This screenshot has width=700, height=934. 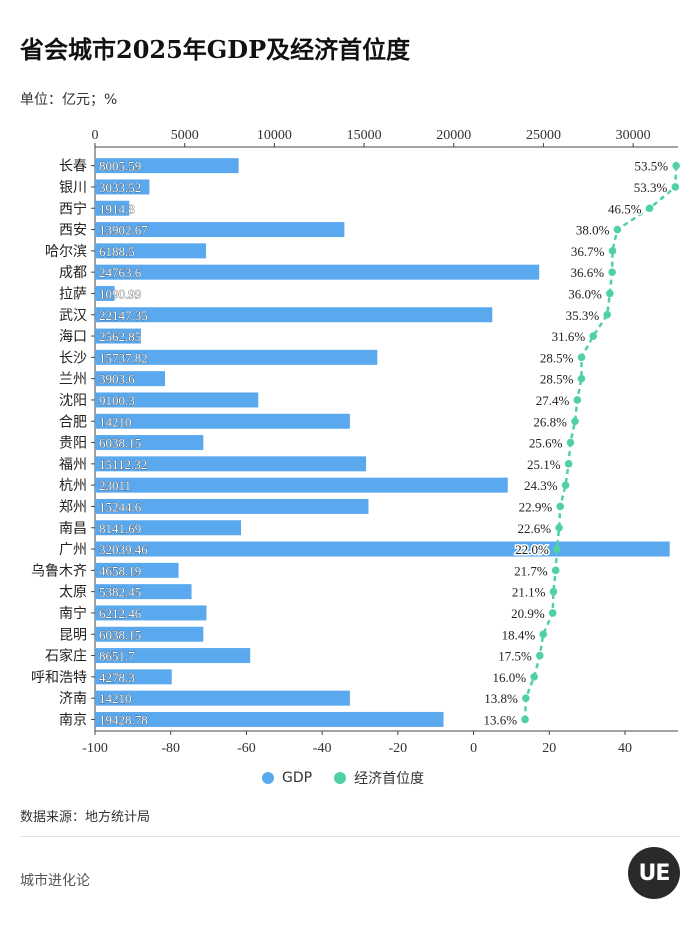 What do you see at coordinates (185, 135) in the screenshot?
I see `top-tick-label: 5000` at bounding box center [185, 135].